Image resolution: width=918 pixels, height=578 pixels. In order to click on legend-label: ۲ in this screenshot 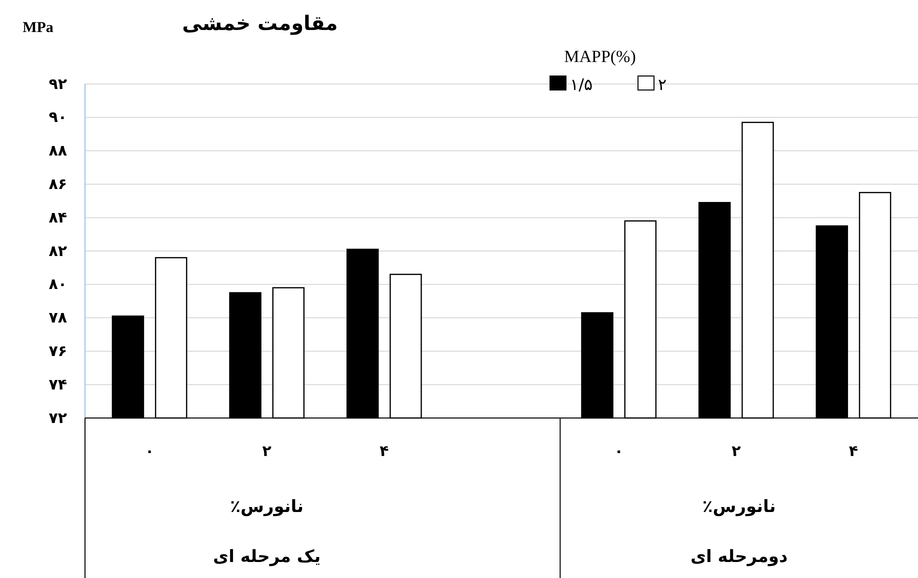, I will do `click(662, 84)`.